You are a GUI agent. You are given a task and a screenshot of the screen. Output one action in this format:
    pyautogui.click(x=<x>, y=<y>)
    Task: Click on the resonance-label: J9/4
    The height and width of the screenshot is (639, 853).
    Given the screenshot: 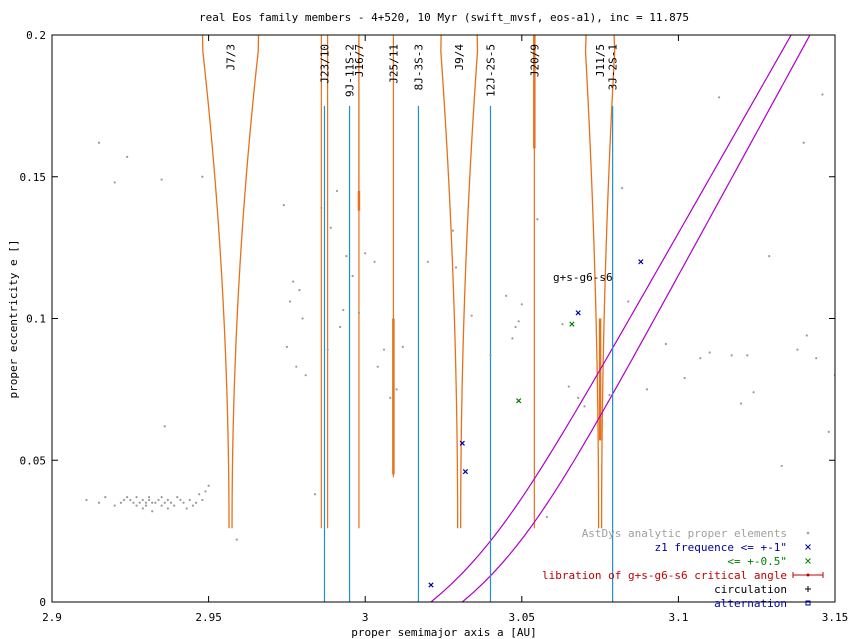 What is the action you would take?
    pyautogui.click(x=459, y=57)
    